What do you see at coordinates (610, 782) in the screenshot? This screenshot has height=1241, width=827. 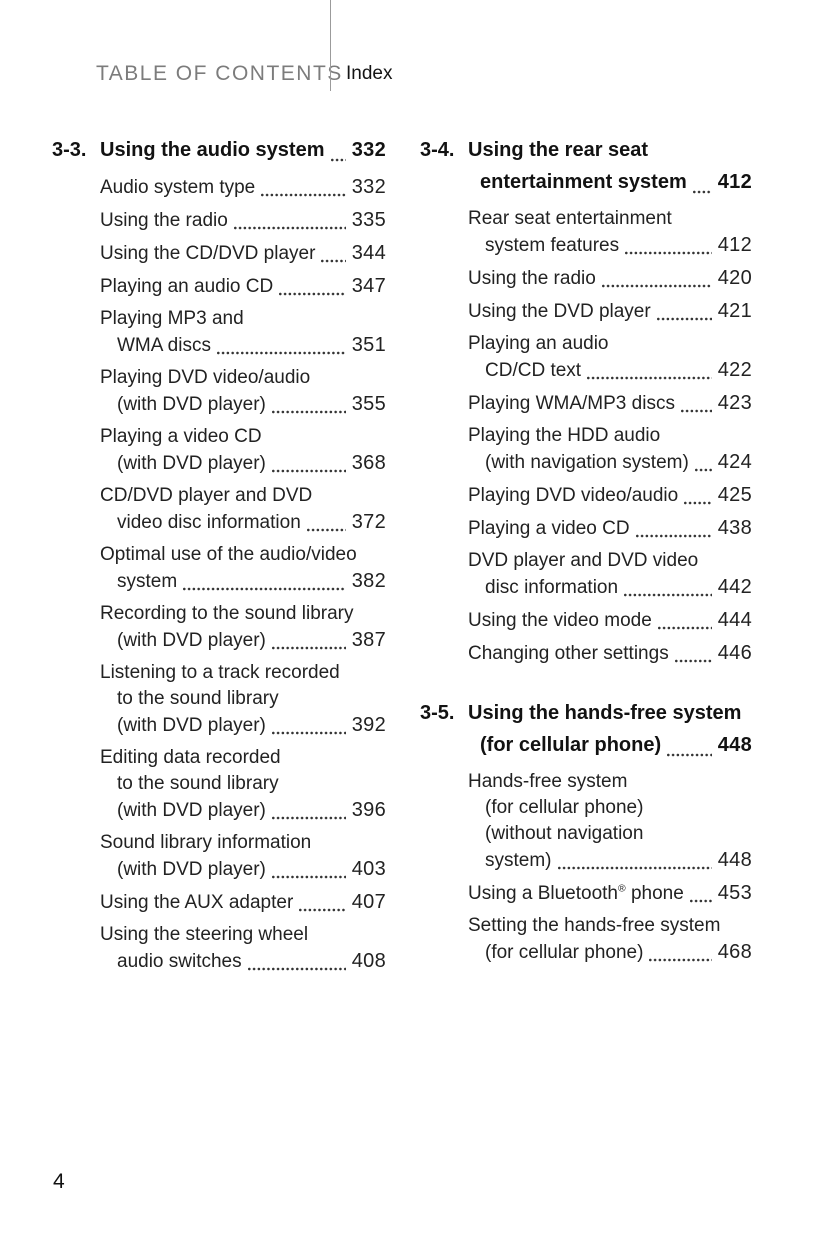 I see `entry-line: Hands-free system` at bounding box center [610, 782].